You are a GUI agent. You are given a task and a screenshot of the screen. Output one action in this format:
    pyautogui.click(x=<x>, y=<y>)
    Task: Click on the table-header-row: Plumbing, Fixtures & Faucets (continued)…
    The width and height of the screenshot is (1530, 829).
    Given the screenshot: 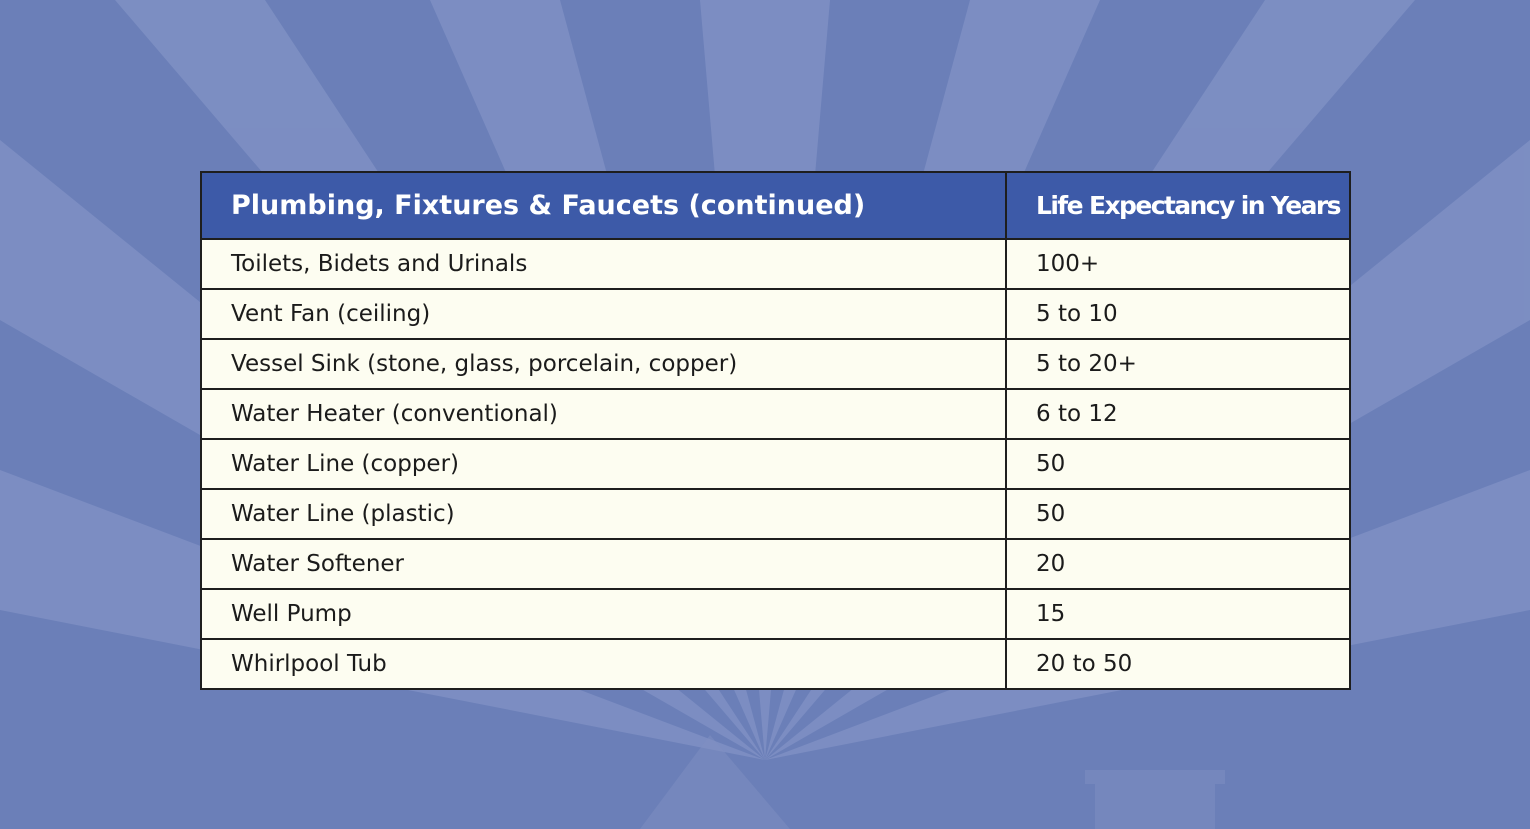 What is the action you would take?
    pyautogui.click(x=775, y=205)
    